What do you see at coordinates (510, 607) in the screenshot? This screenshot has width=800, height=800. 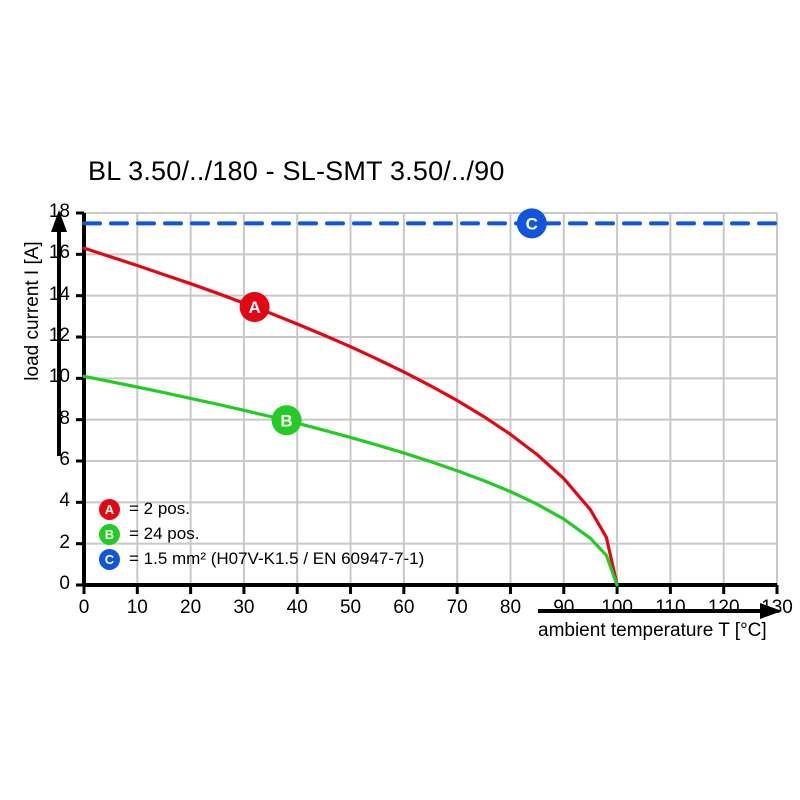 I see `x-tick-label: 80` at bounding box center [510, 607].